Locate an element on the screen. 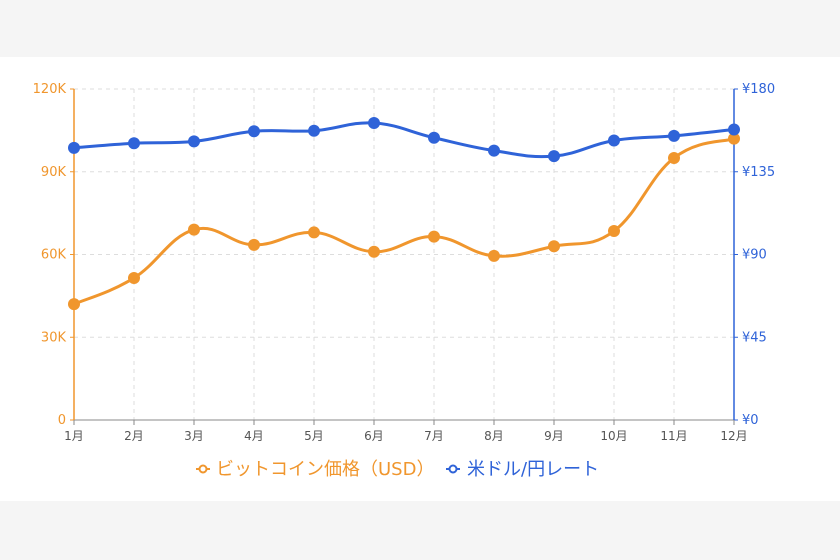  legend-label-btc: ビットコイン価格（USD） is located at coordinates (325, 469).